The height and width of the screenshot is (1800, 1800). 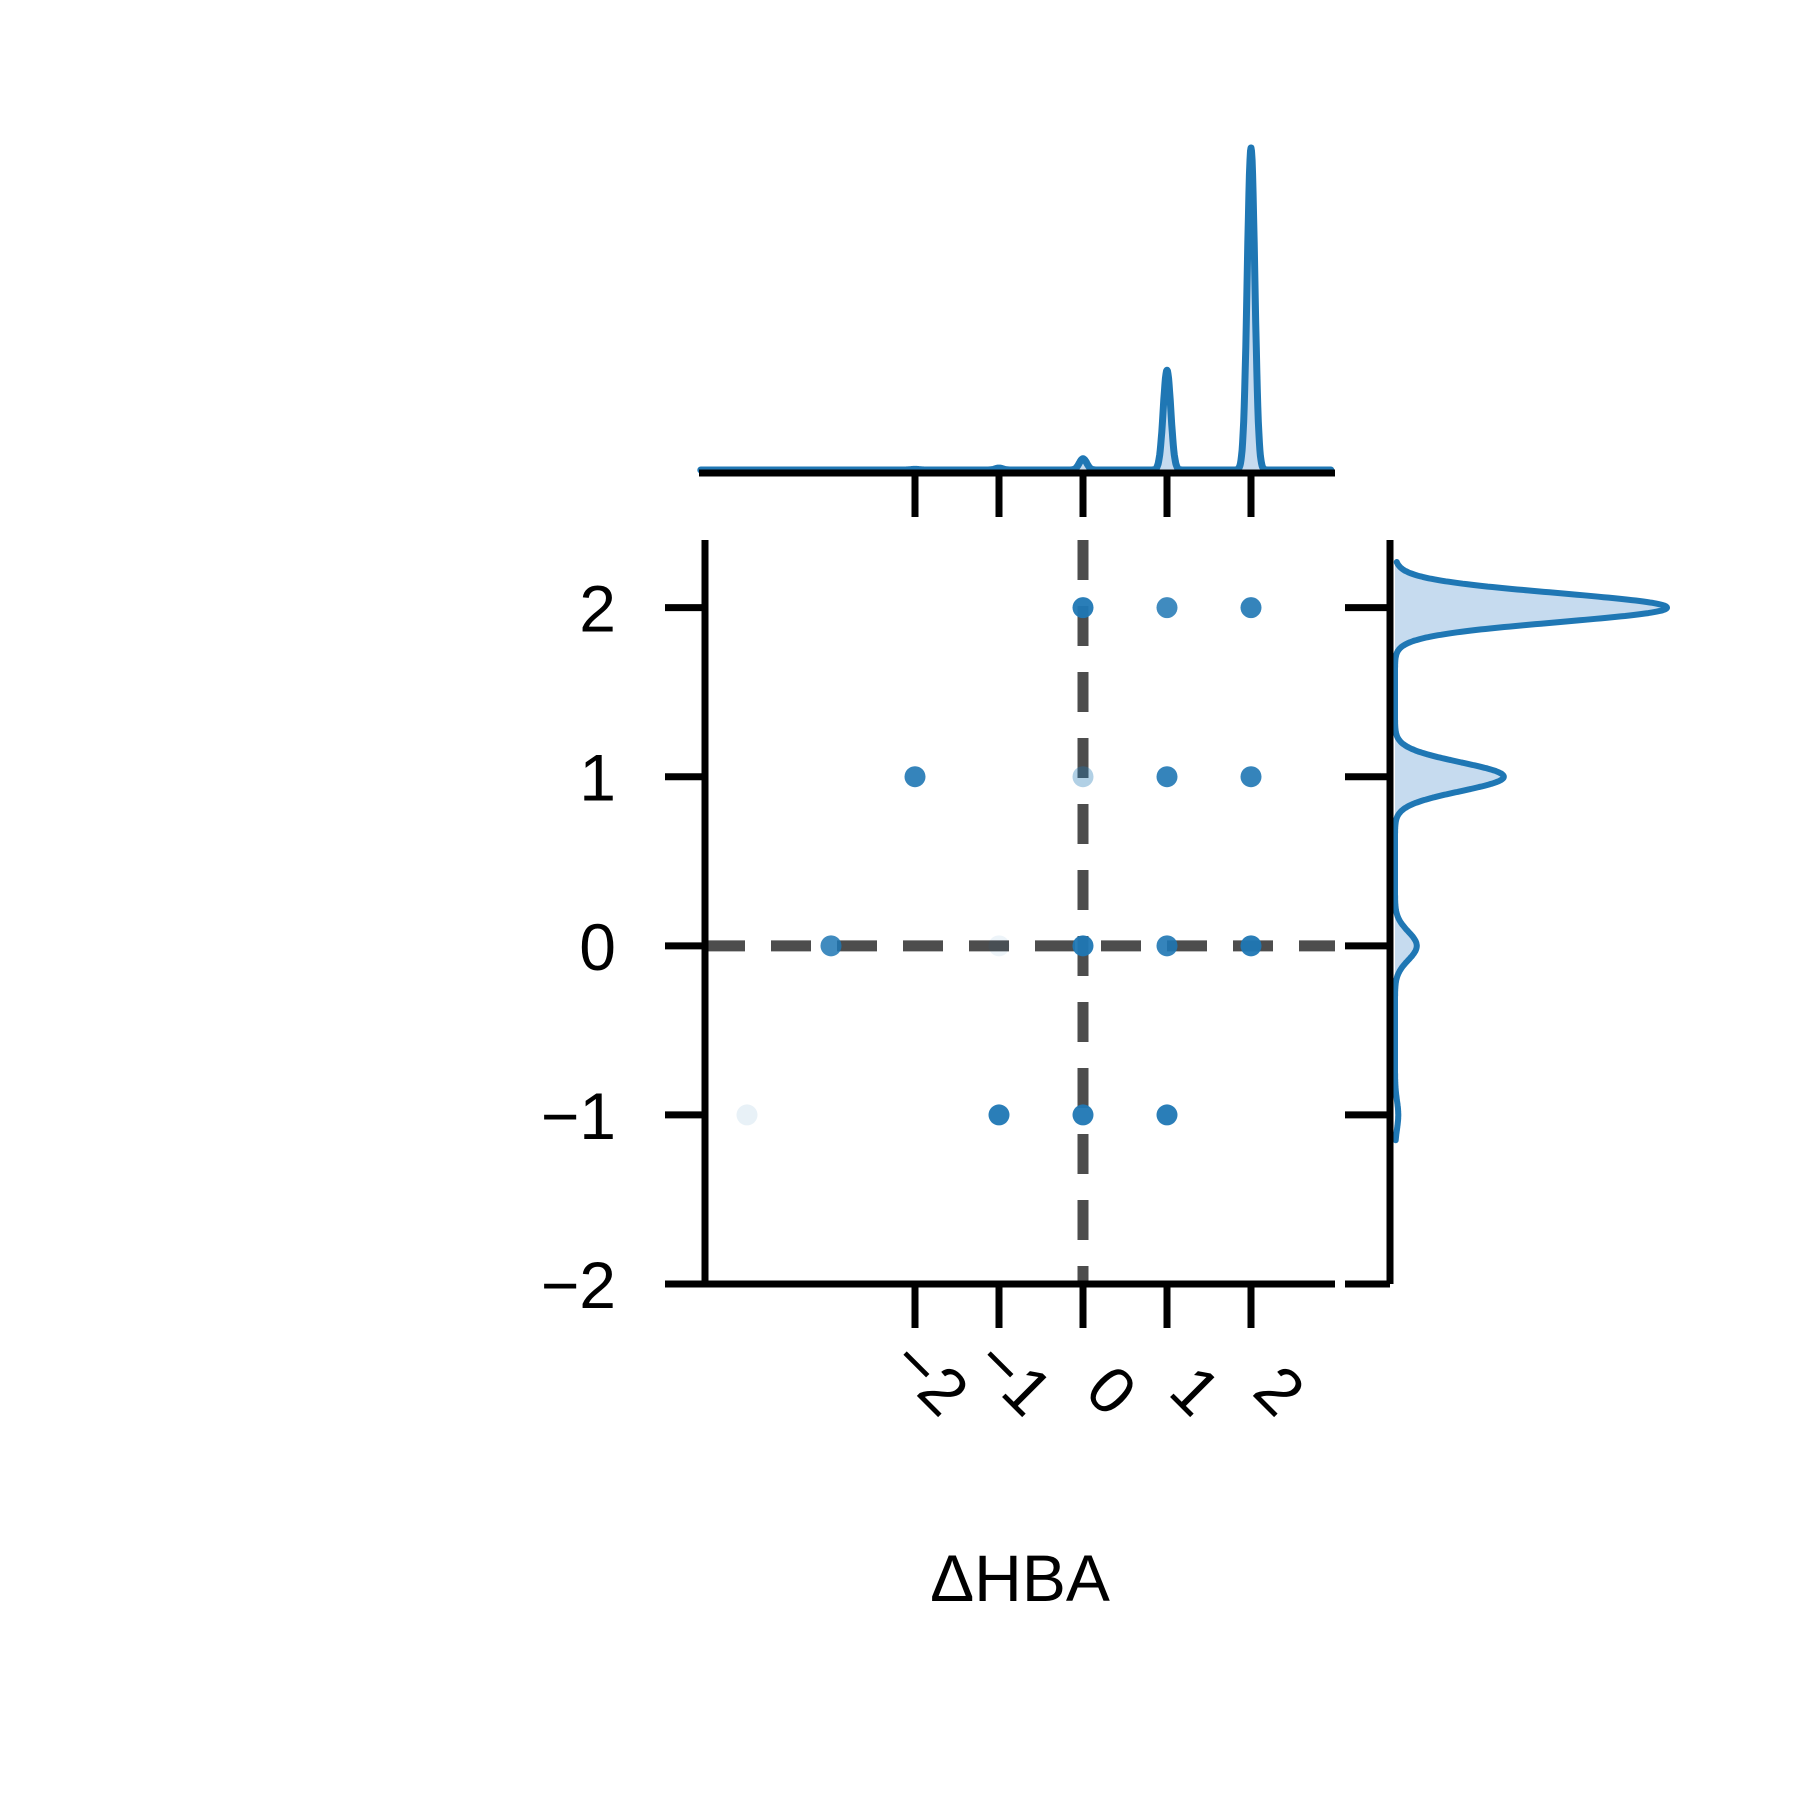 What do you see at coordinates (578, 1116) in the screenshot?
I see `y-tick-label: −1` at bounding box center [578, 1116].